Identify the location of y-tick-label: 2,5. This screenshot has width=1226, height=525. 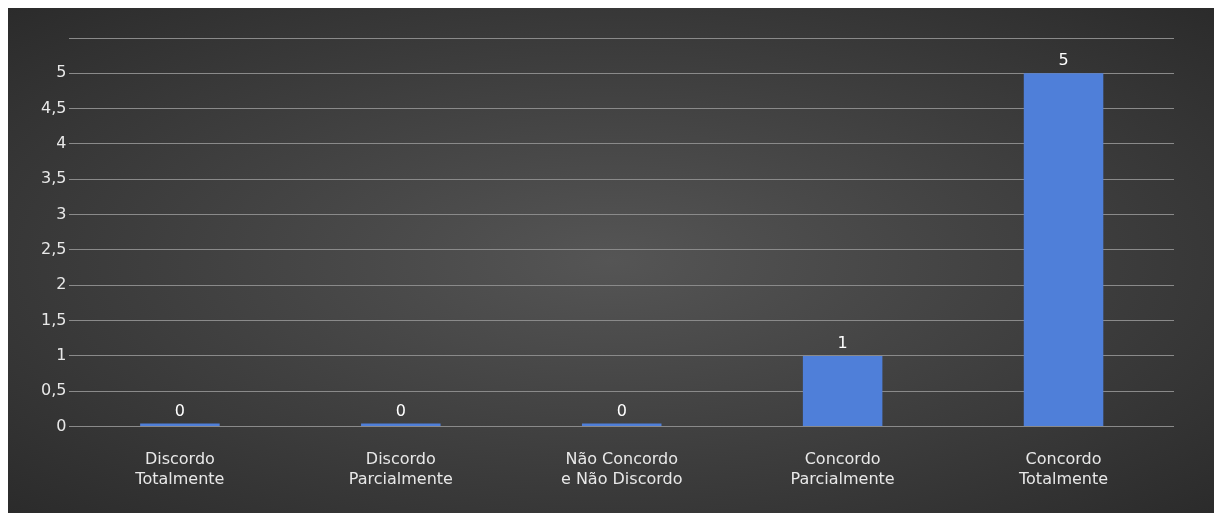
(53, 249).